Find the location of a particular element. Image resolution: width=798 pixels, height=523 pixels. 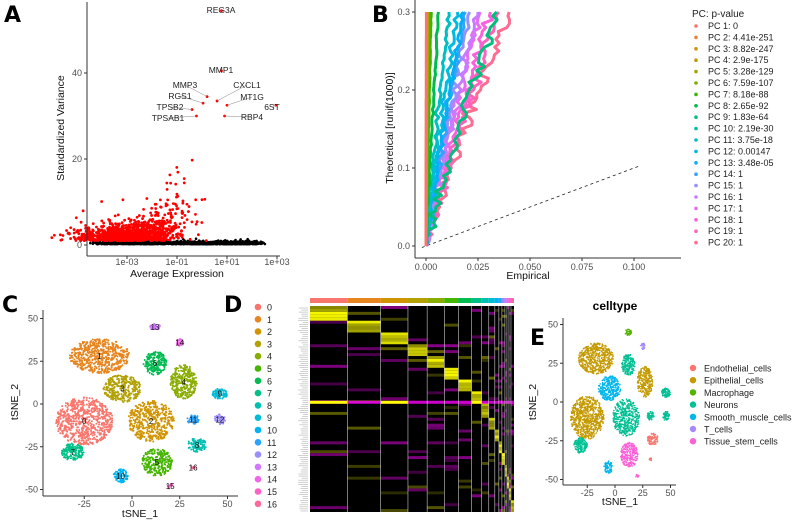

gene-label: MMP3 is located at coordinates (185, 85).